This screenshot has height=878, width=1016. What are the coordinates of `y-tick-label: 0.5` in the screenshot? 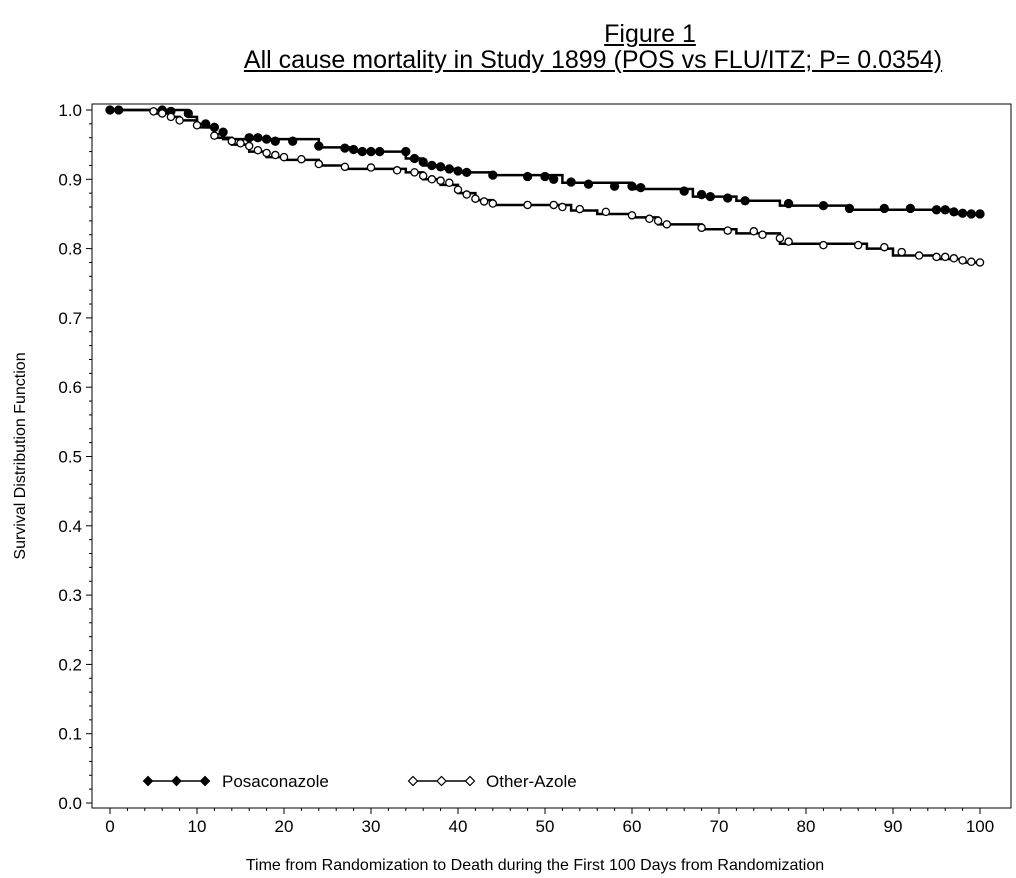 It's located at (70, 457).